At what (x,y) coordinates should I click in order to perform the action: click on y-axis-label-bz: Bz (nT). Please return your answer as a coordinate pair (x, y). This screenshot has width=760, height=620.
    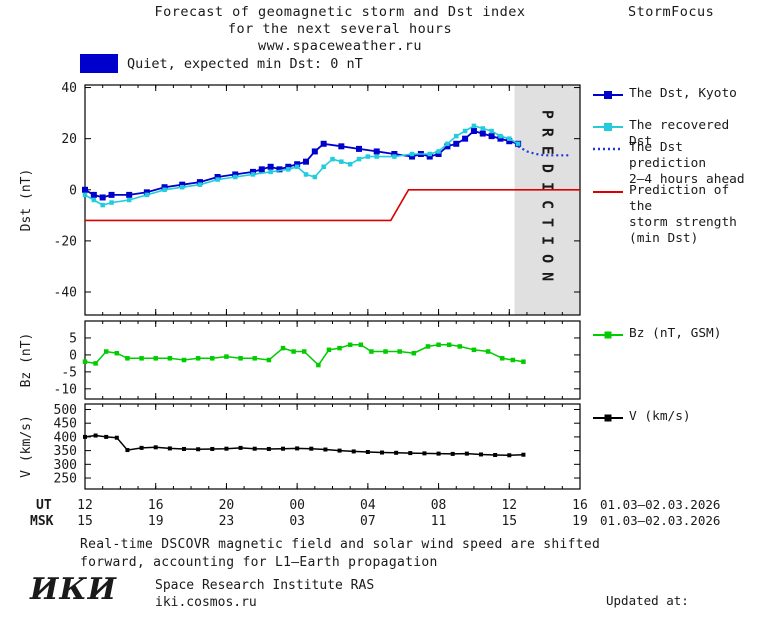
    Looking at the image, I should click on (26, 360).